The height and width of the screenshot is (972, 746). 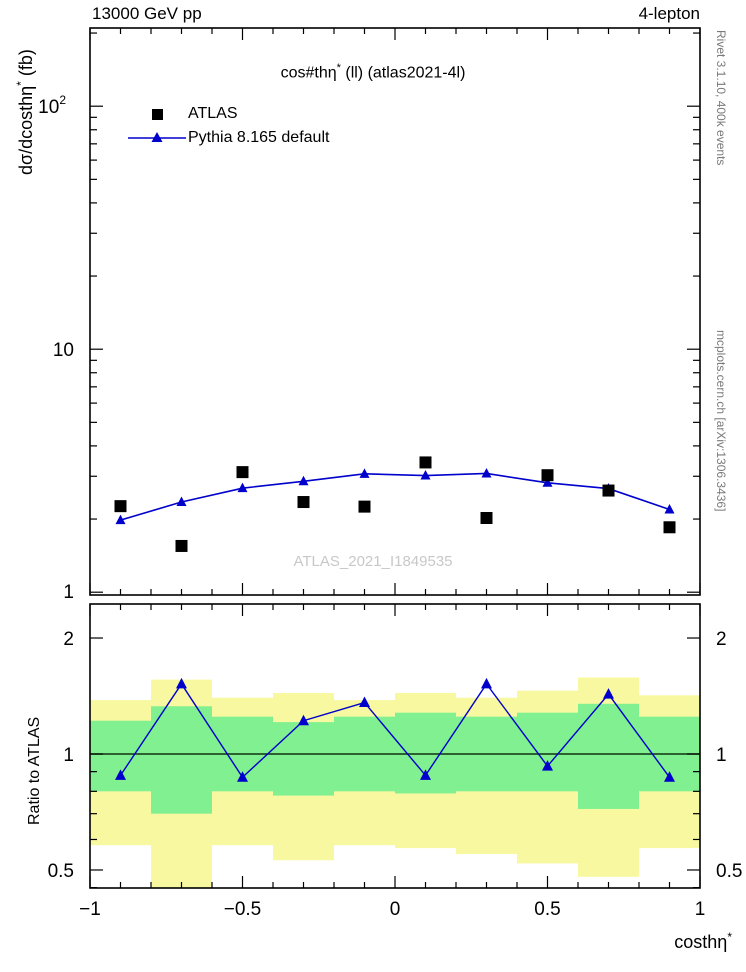 I want to click on square-marker-icon, so click(x=158, y=114).